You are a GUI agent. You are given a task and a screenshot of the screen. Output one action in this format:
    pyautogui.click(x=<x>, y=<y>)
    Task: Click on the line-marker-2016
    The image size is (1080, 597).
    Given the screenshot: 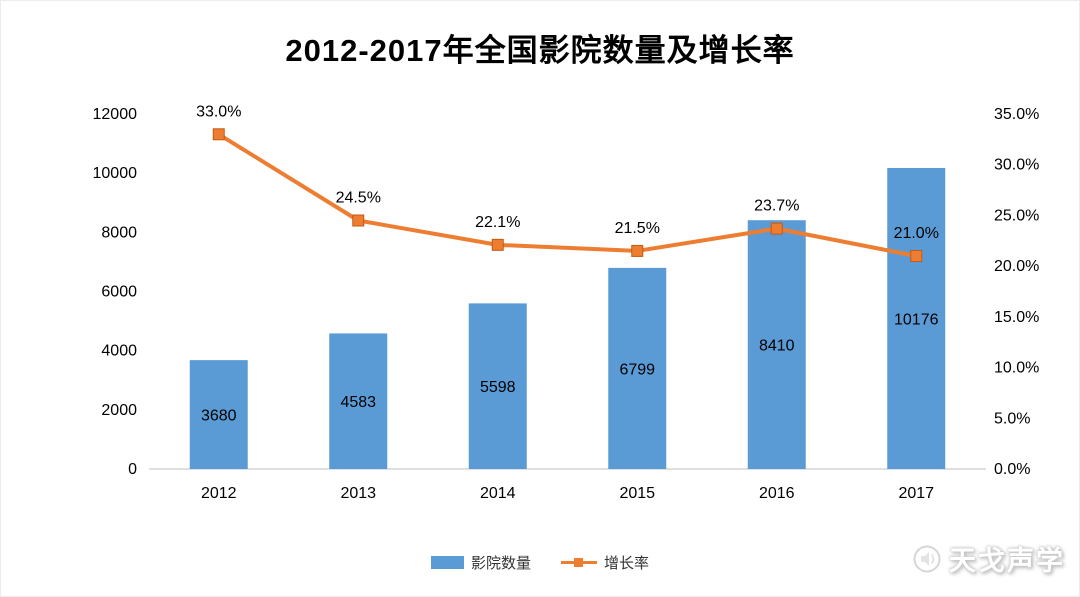 What is the action you would take?
    pyautogui.click(x=776, y=228)
    